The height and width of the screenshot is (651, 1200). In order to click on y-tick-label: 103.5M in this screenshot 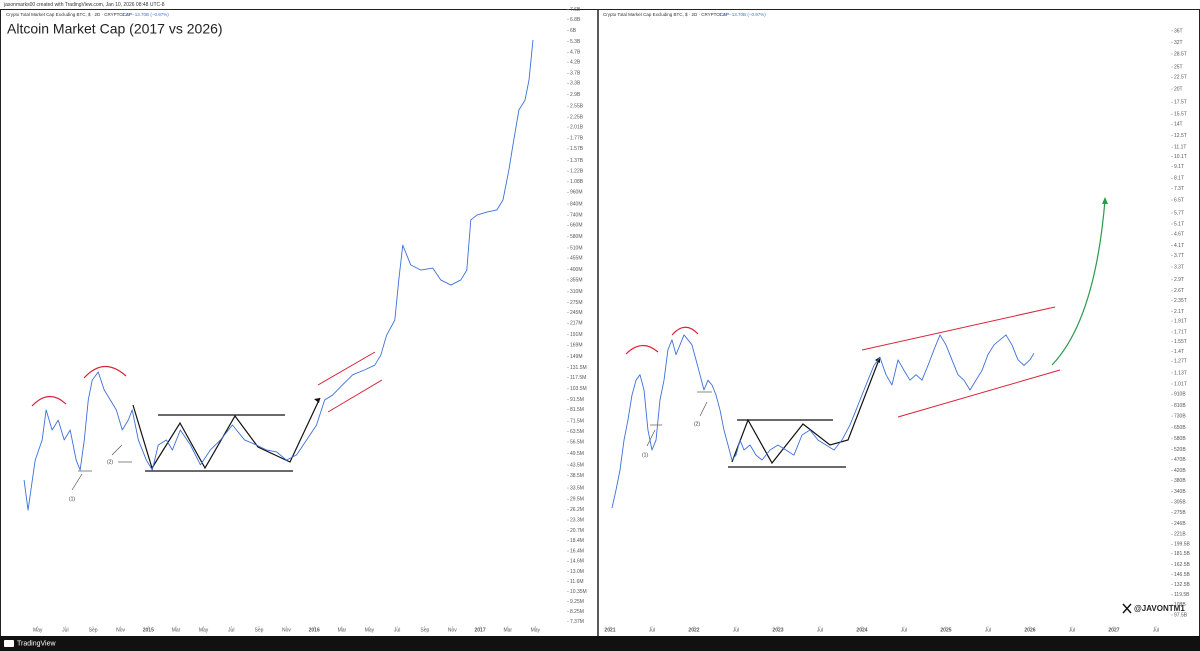, I will do `click(578, 389)`.